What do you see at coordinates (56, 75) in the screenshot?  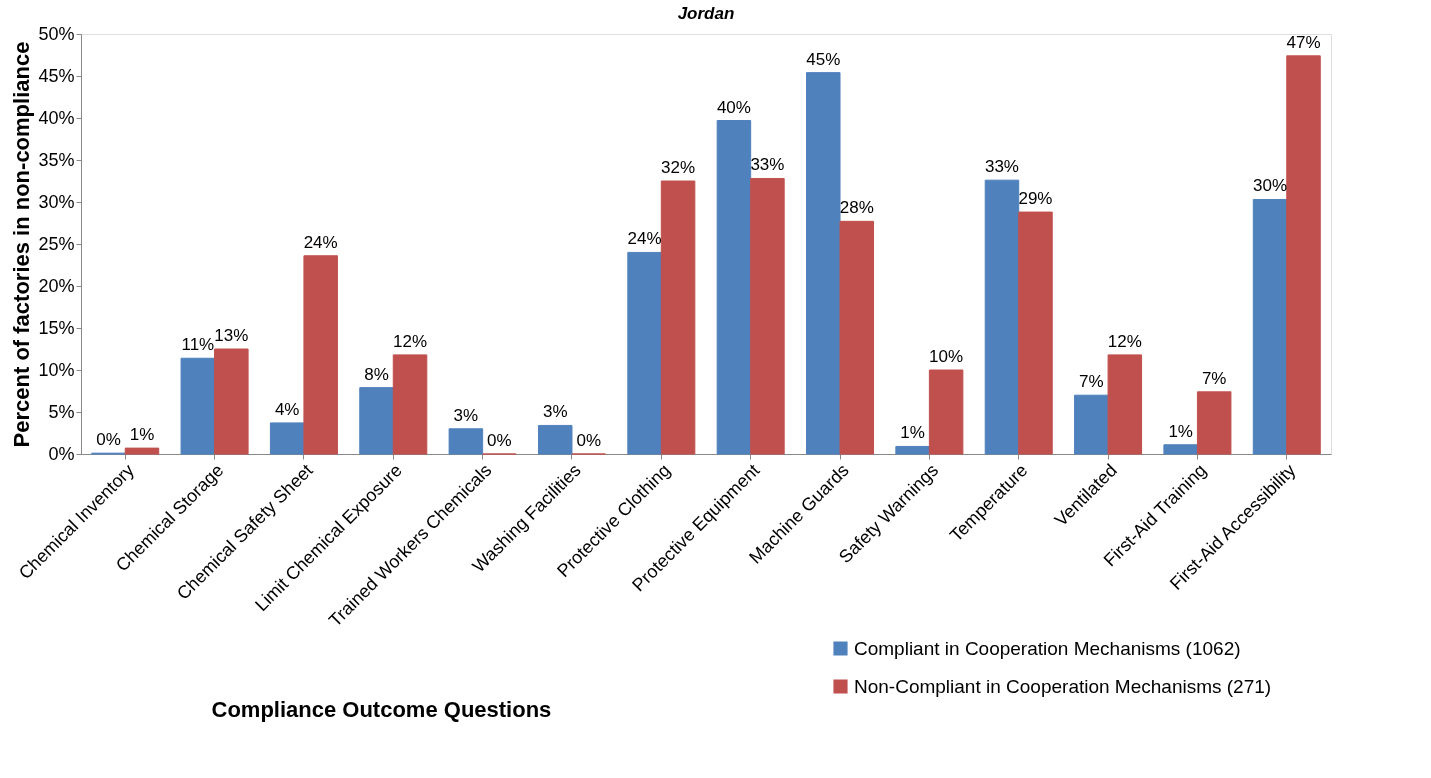 I see `y-tick-label: 45%` at bounding box center [56, 75].